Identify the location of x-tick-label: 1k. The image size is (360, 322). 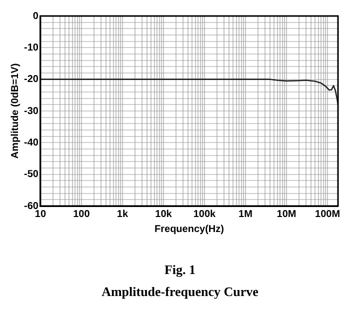
(122, 214).